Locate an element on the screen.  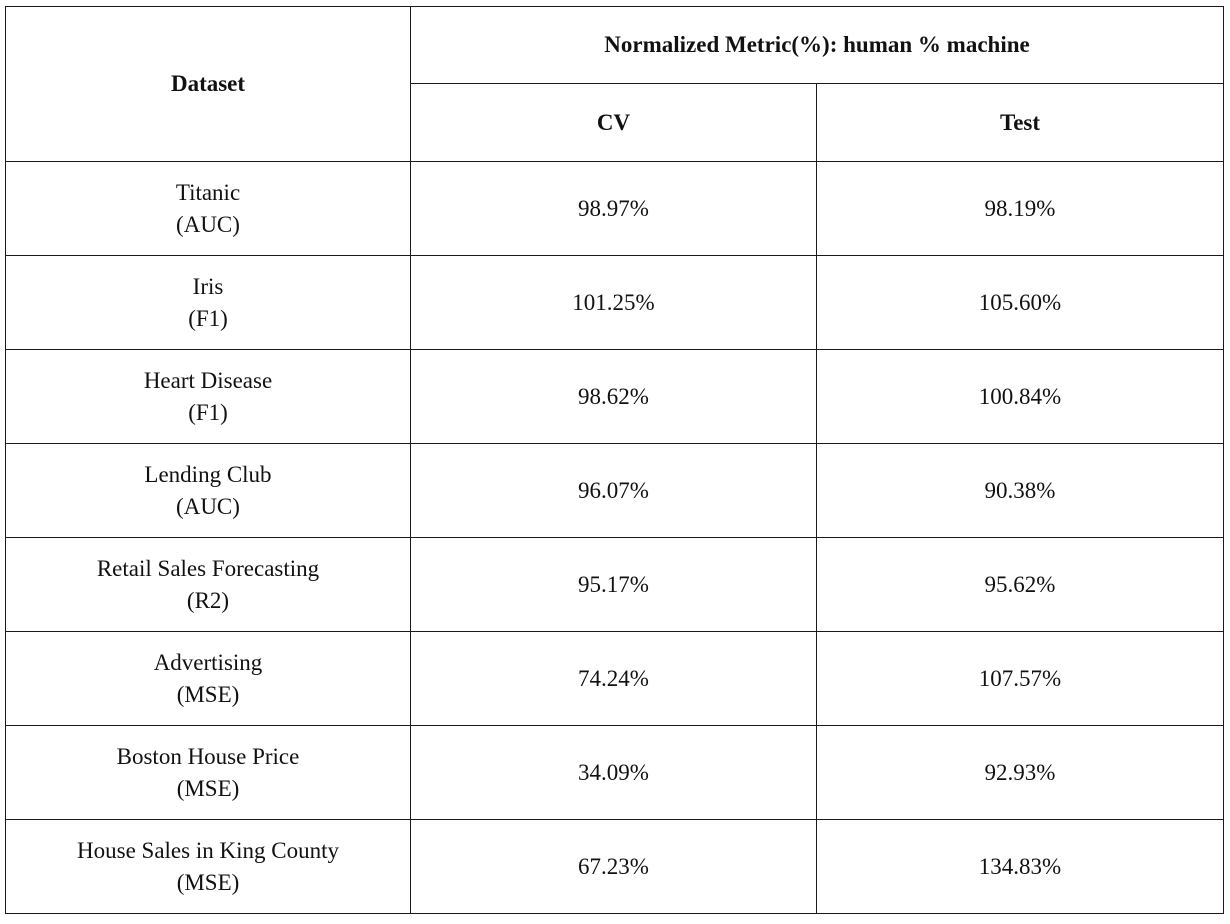
table-row: Lending Club (AUC) 96.07% 90.38% is located at coordinates (615, 490).